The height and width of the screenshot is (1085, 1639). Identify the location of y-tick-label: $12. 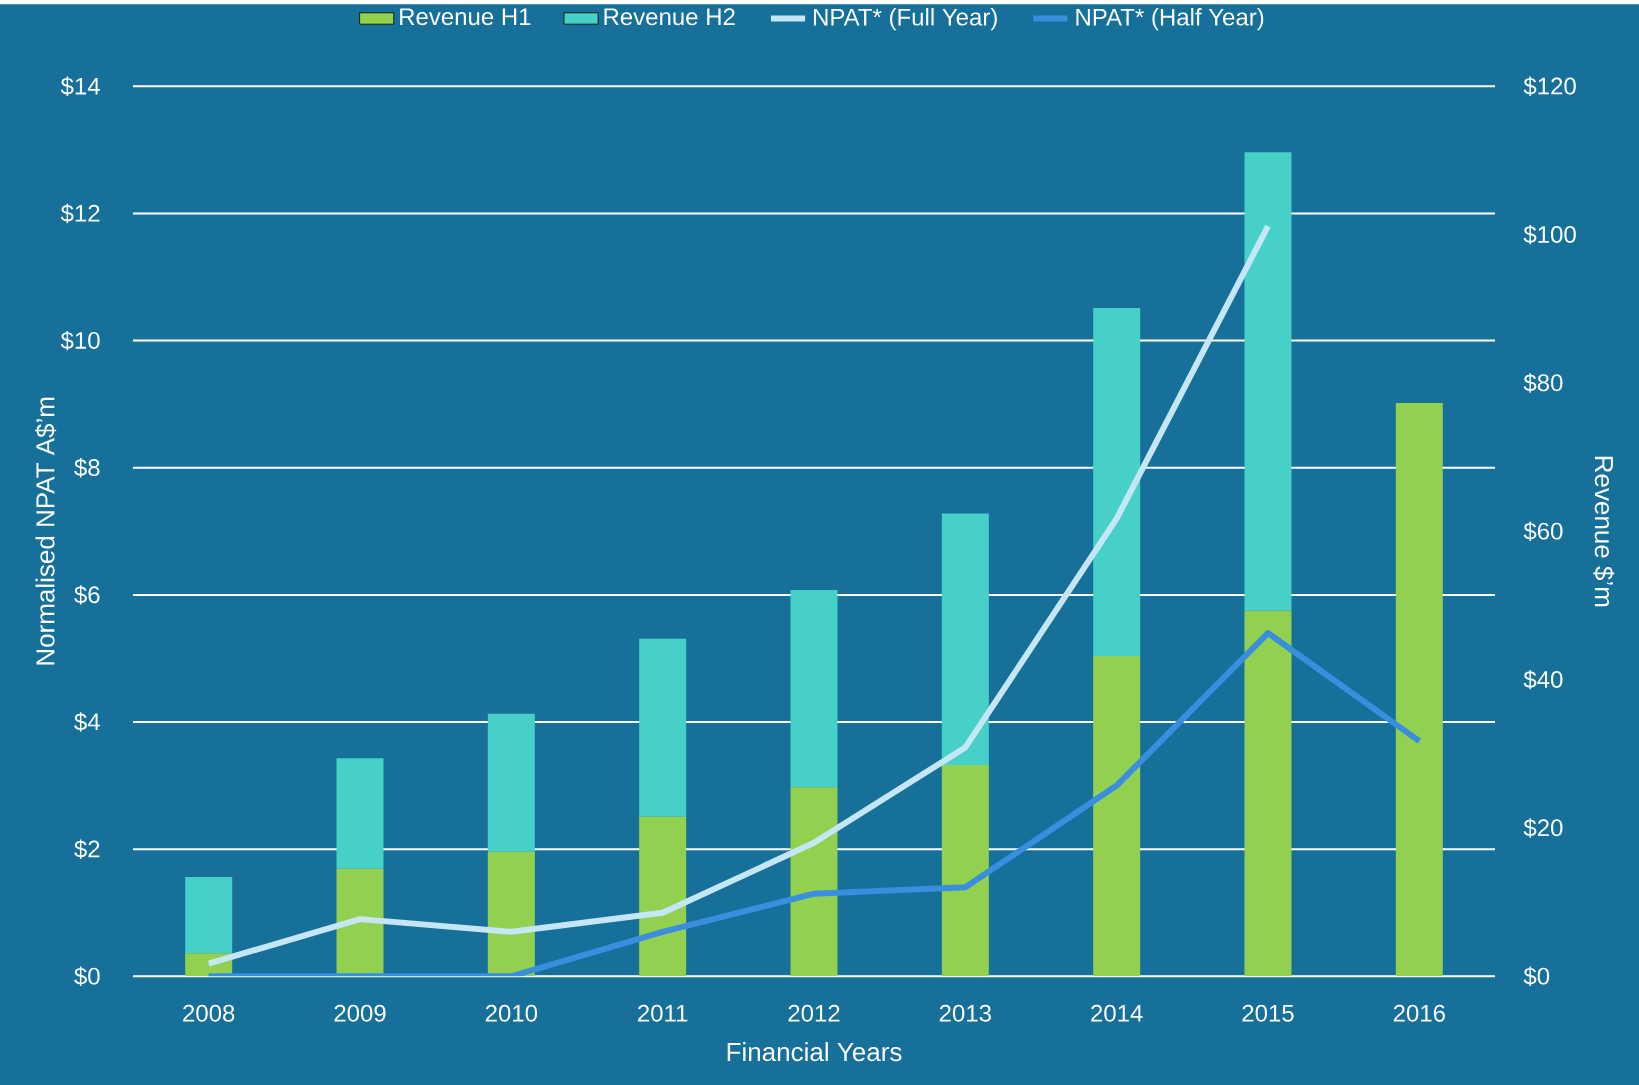
(80, 213).